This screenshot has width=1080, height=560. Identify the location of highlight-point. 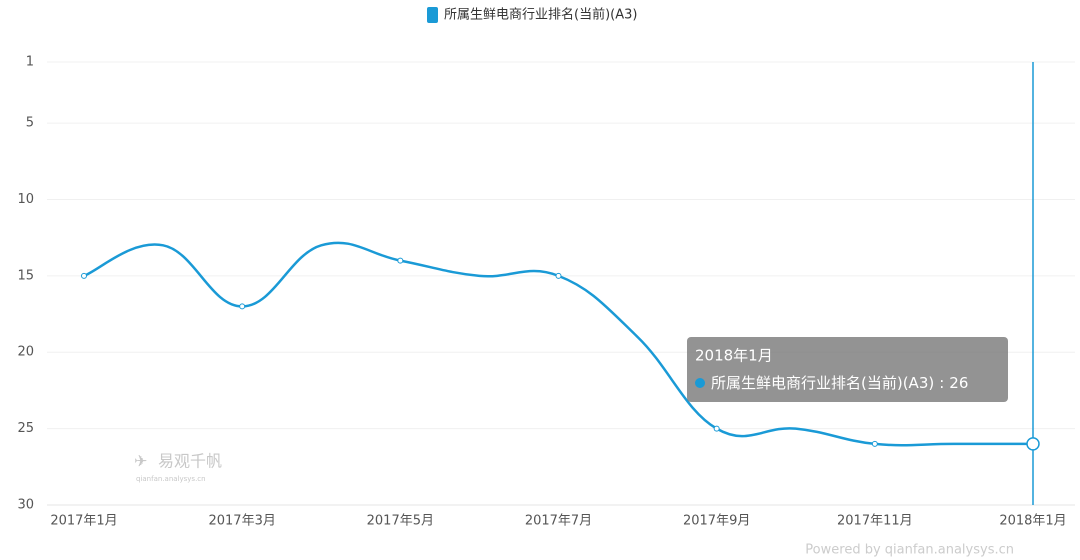
(1033, 444).